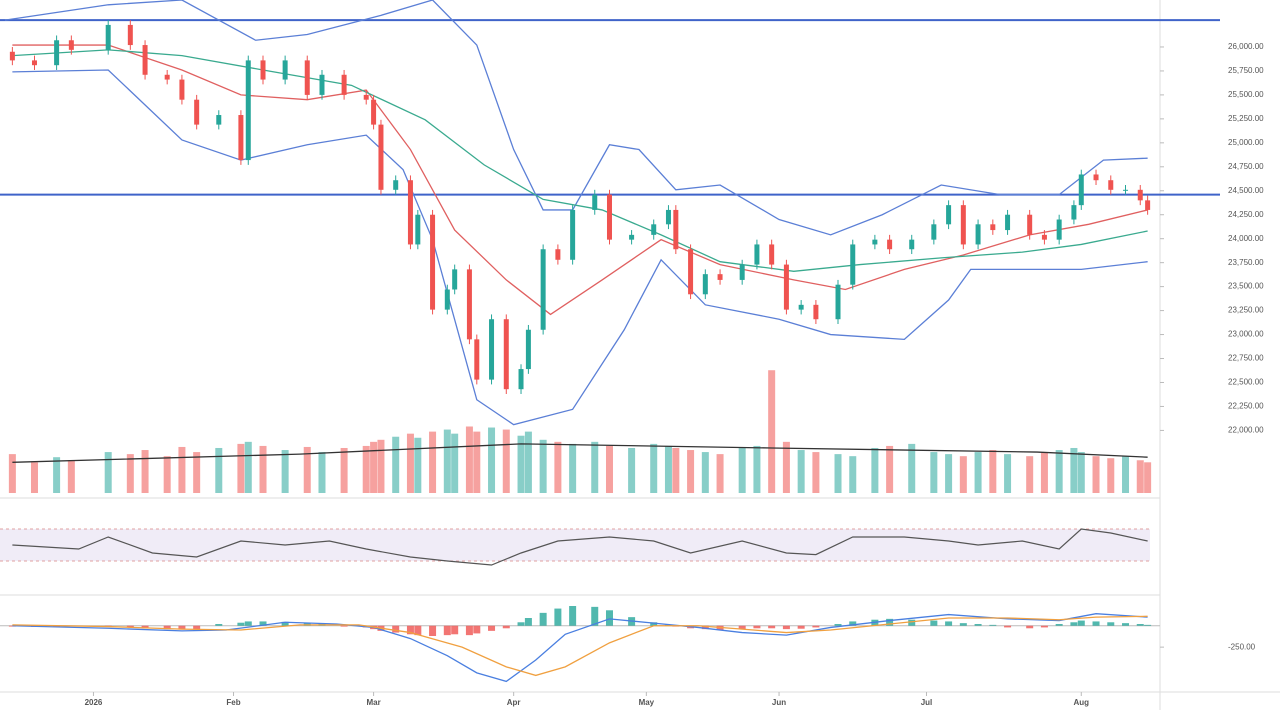  Describe the element at coordinates (373, 702) in the screenshot. I see `x-tick-label: Mar` at that location.